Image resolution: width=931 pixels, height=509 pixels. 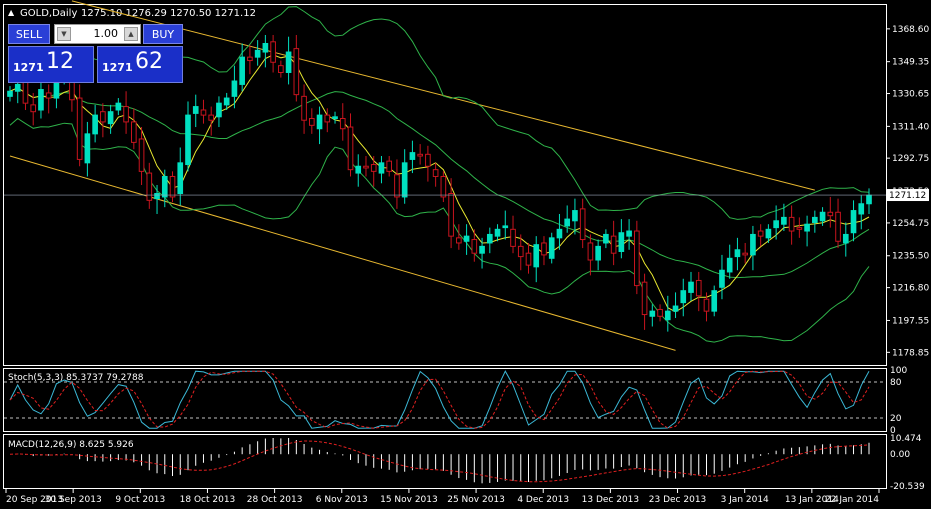 What do you see at coordinates (910, 30) in the screenshot?
I see `price-tick-label: 1368.60` at bounding box center [910, 30].